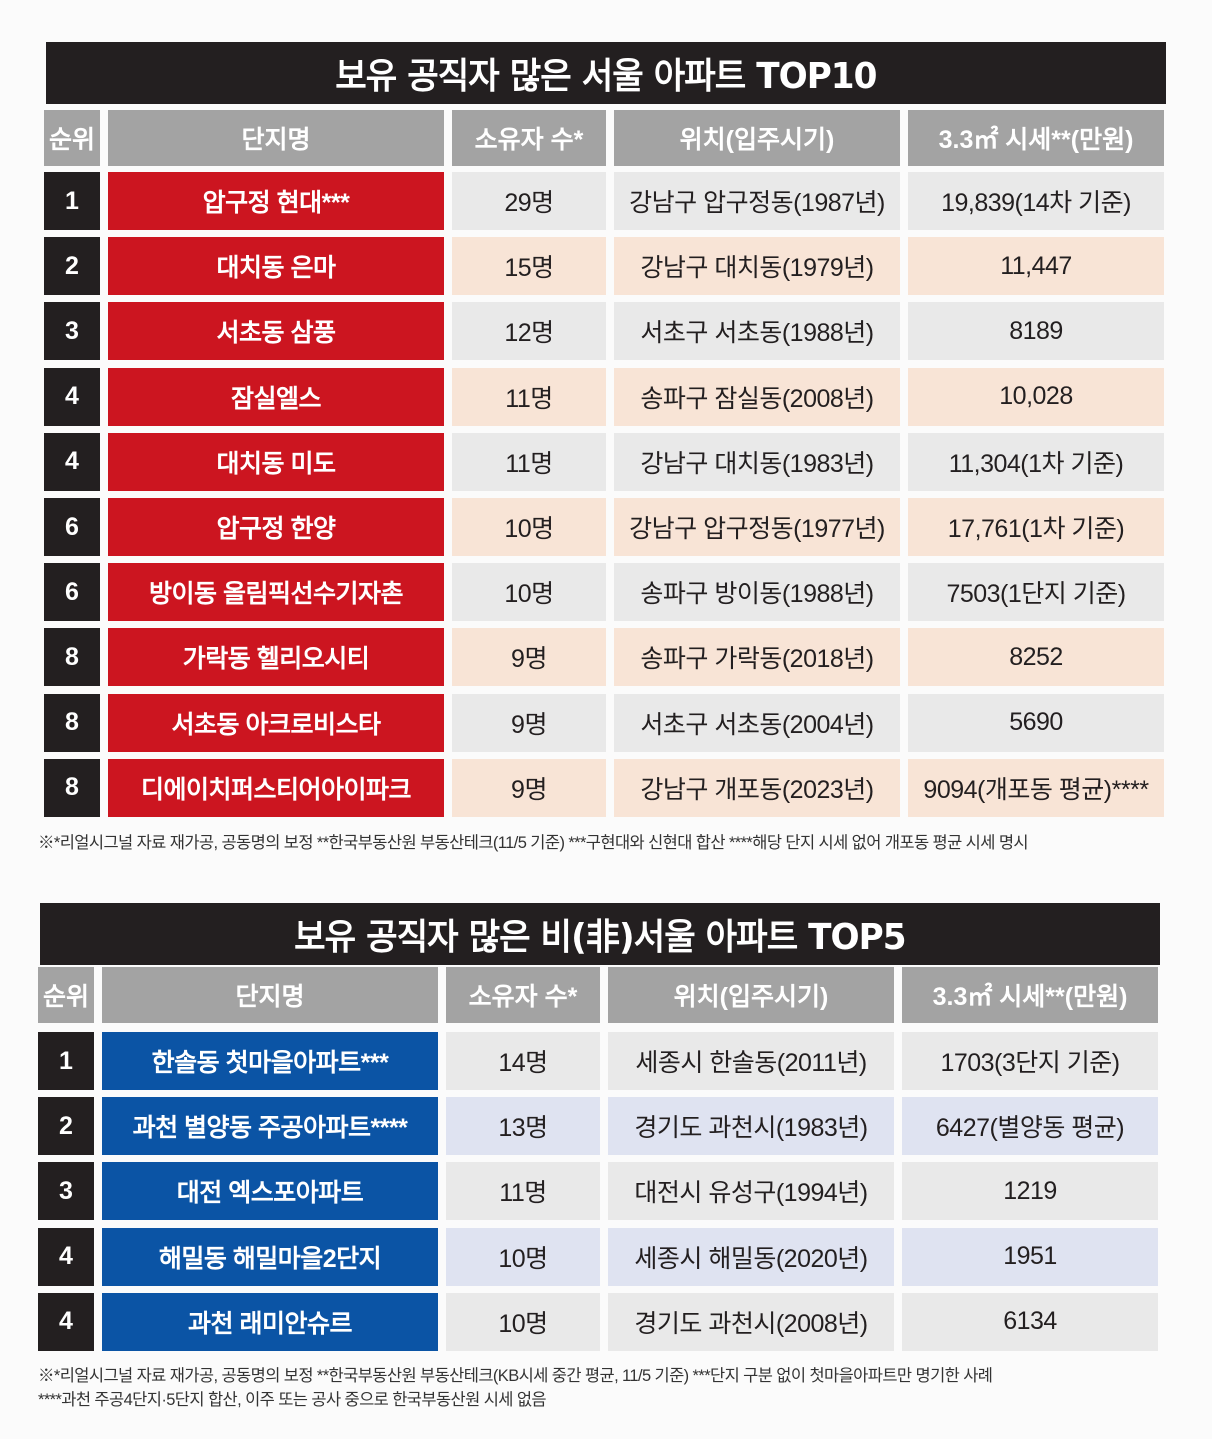 This screenshot has width=1212, height=1439. Describe the element at coordinates (276, 201) in the screenshot. I see `complex-name-cell: 압구정 현대***` at that location.